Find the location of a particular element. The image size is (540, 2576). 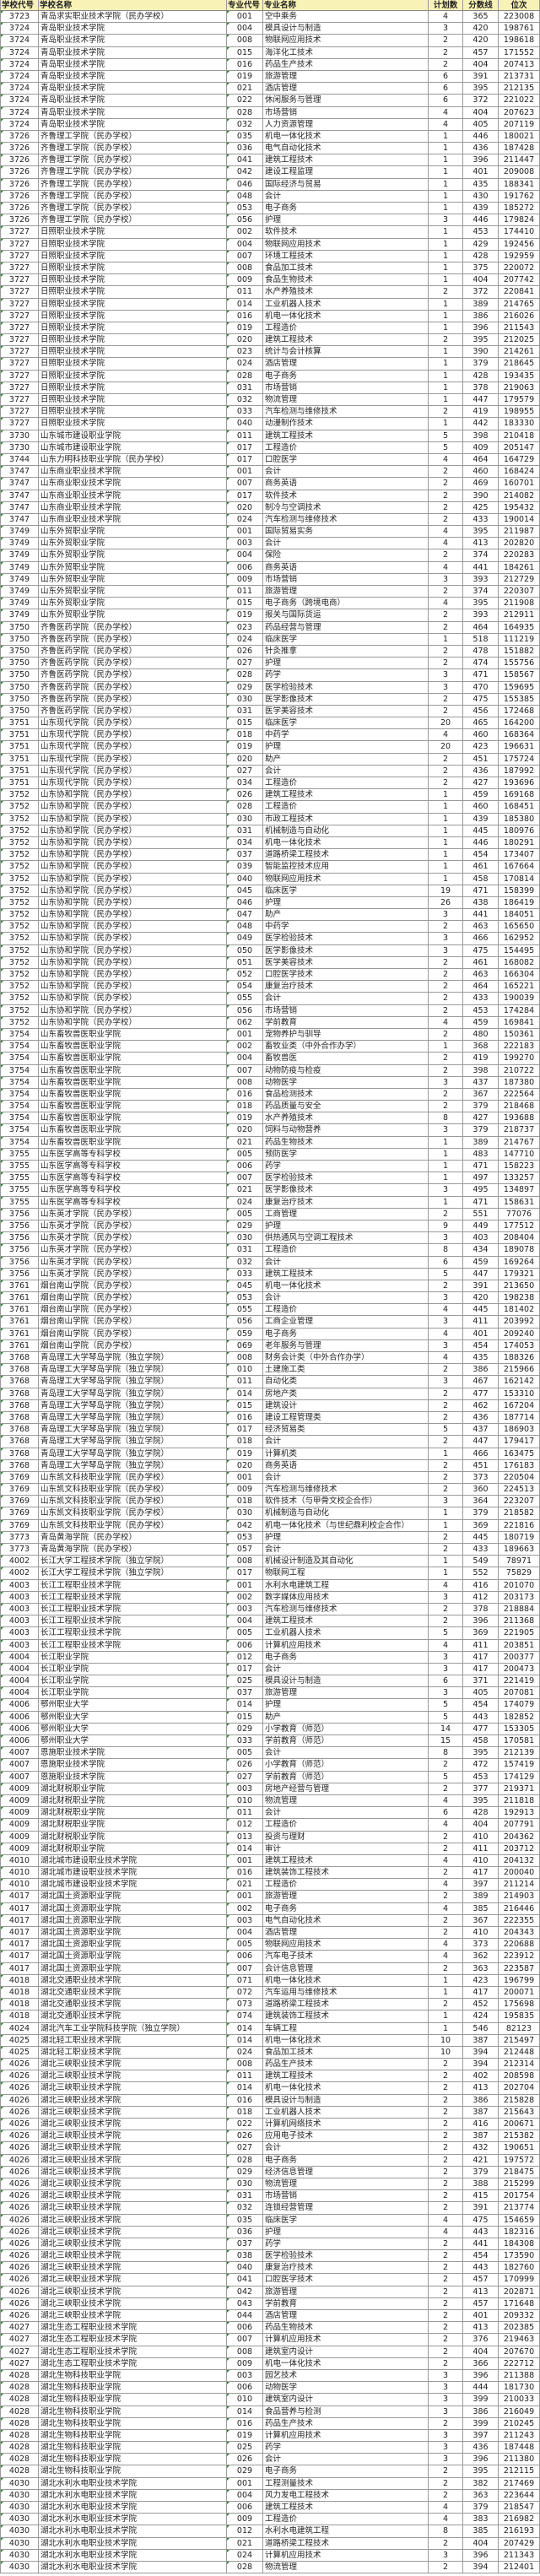

school-code-cell: 3750 is located at coordinates (19, 675).